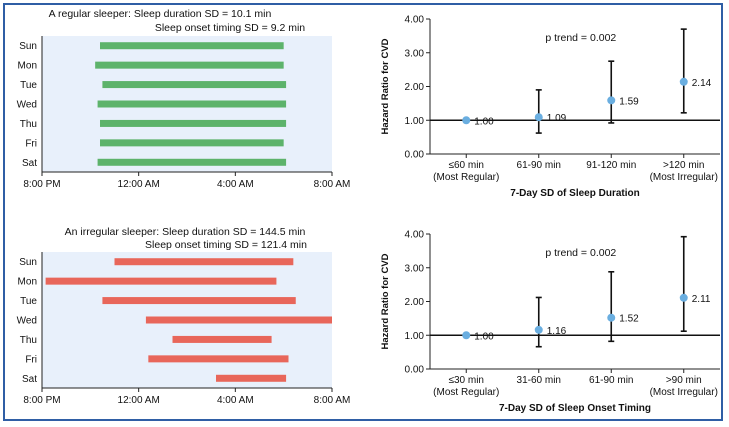 Image resolution: width=729 pixels, height=427 pixels. What do you see at coordinates (230, 28) in the screenshot?
I see `chart-title-line2: Sleep onset timing SD = 9.2 min` at bounding box center [230, 28].